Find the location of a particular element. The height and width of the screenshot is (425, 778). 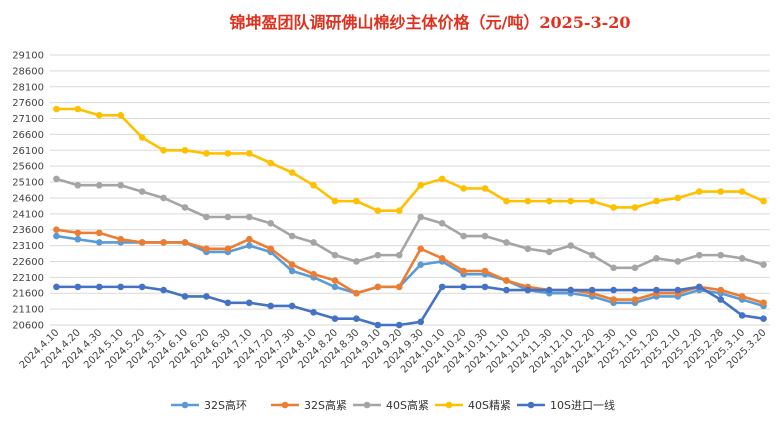

legend-label: 32S高环 is located at coordinates (225, 405).